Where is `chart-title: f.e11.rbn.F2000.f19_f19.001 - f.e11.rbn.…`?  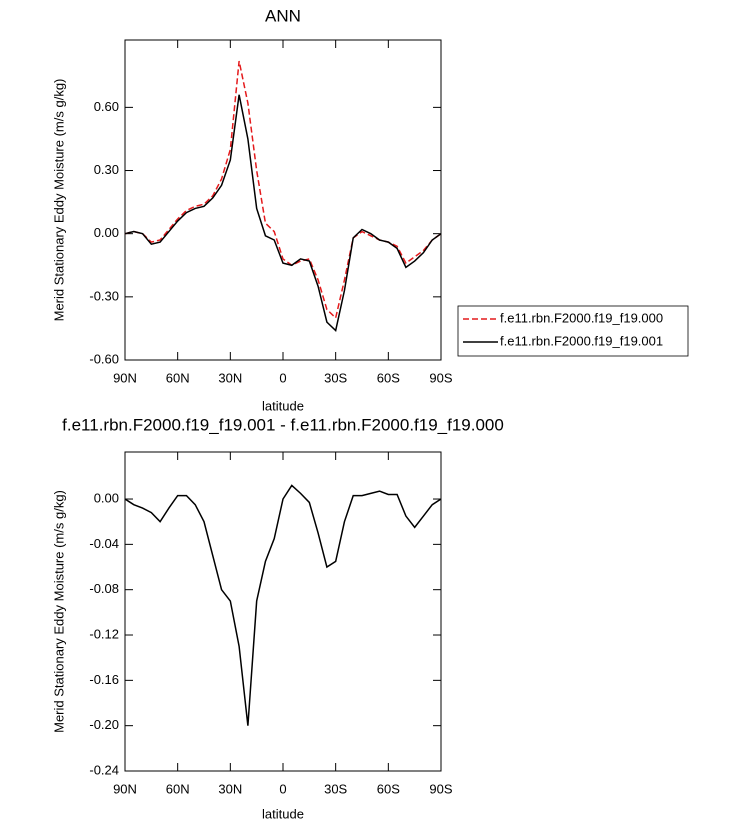
chart-title: f.e11.rbn.F2000.f19_f19.001 - f.e11.rbn.… is located at coordinates (283, 424).